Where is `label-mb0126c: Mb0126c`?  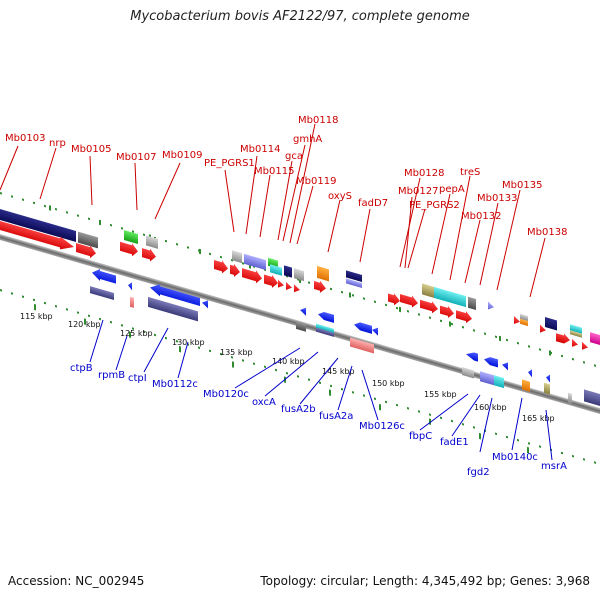
label-mb0126c: Mb0126c is located at coordinates (382, 426).